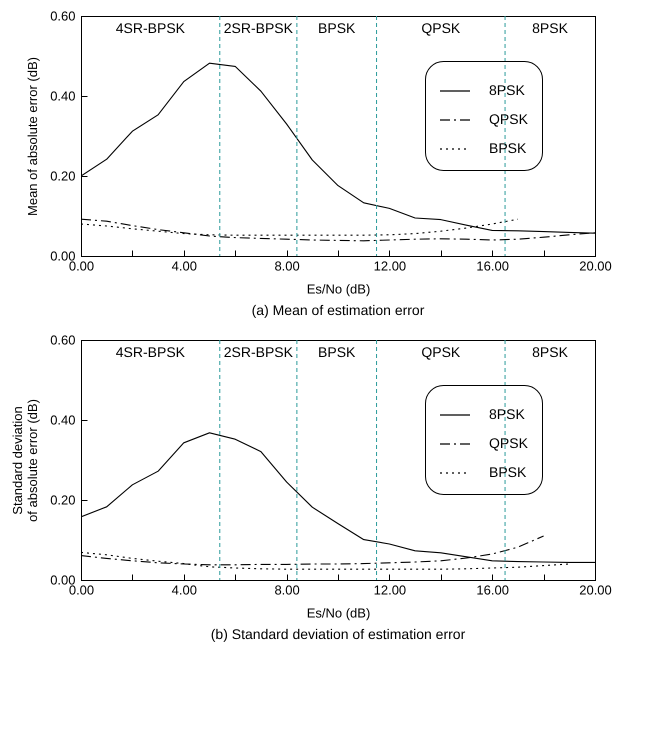 The height and width of the screenshot is (735, 648). Describe the element at coordinates (32, 136) in the screenshot. I see `y-axis-title: Mean of absolute error (dB)` at that location.